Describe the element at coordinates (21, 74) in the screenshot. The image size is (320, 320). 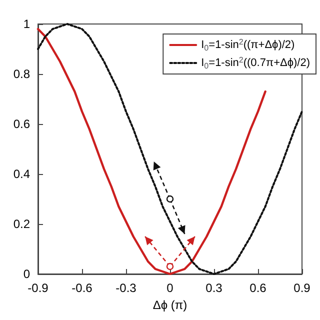
I see `y-tick-label: 0.8` at that location.